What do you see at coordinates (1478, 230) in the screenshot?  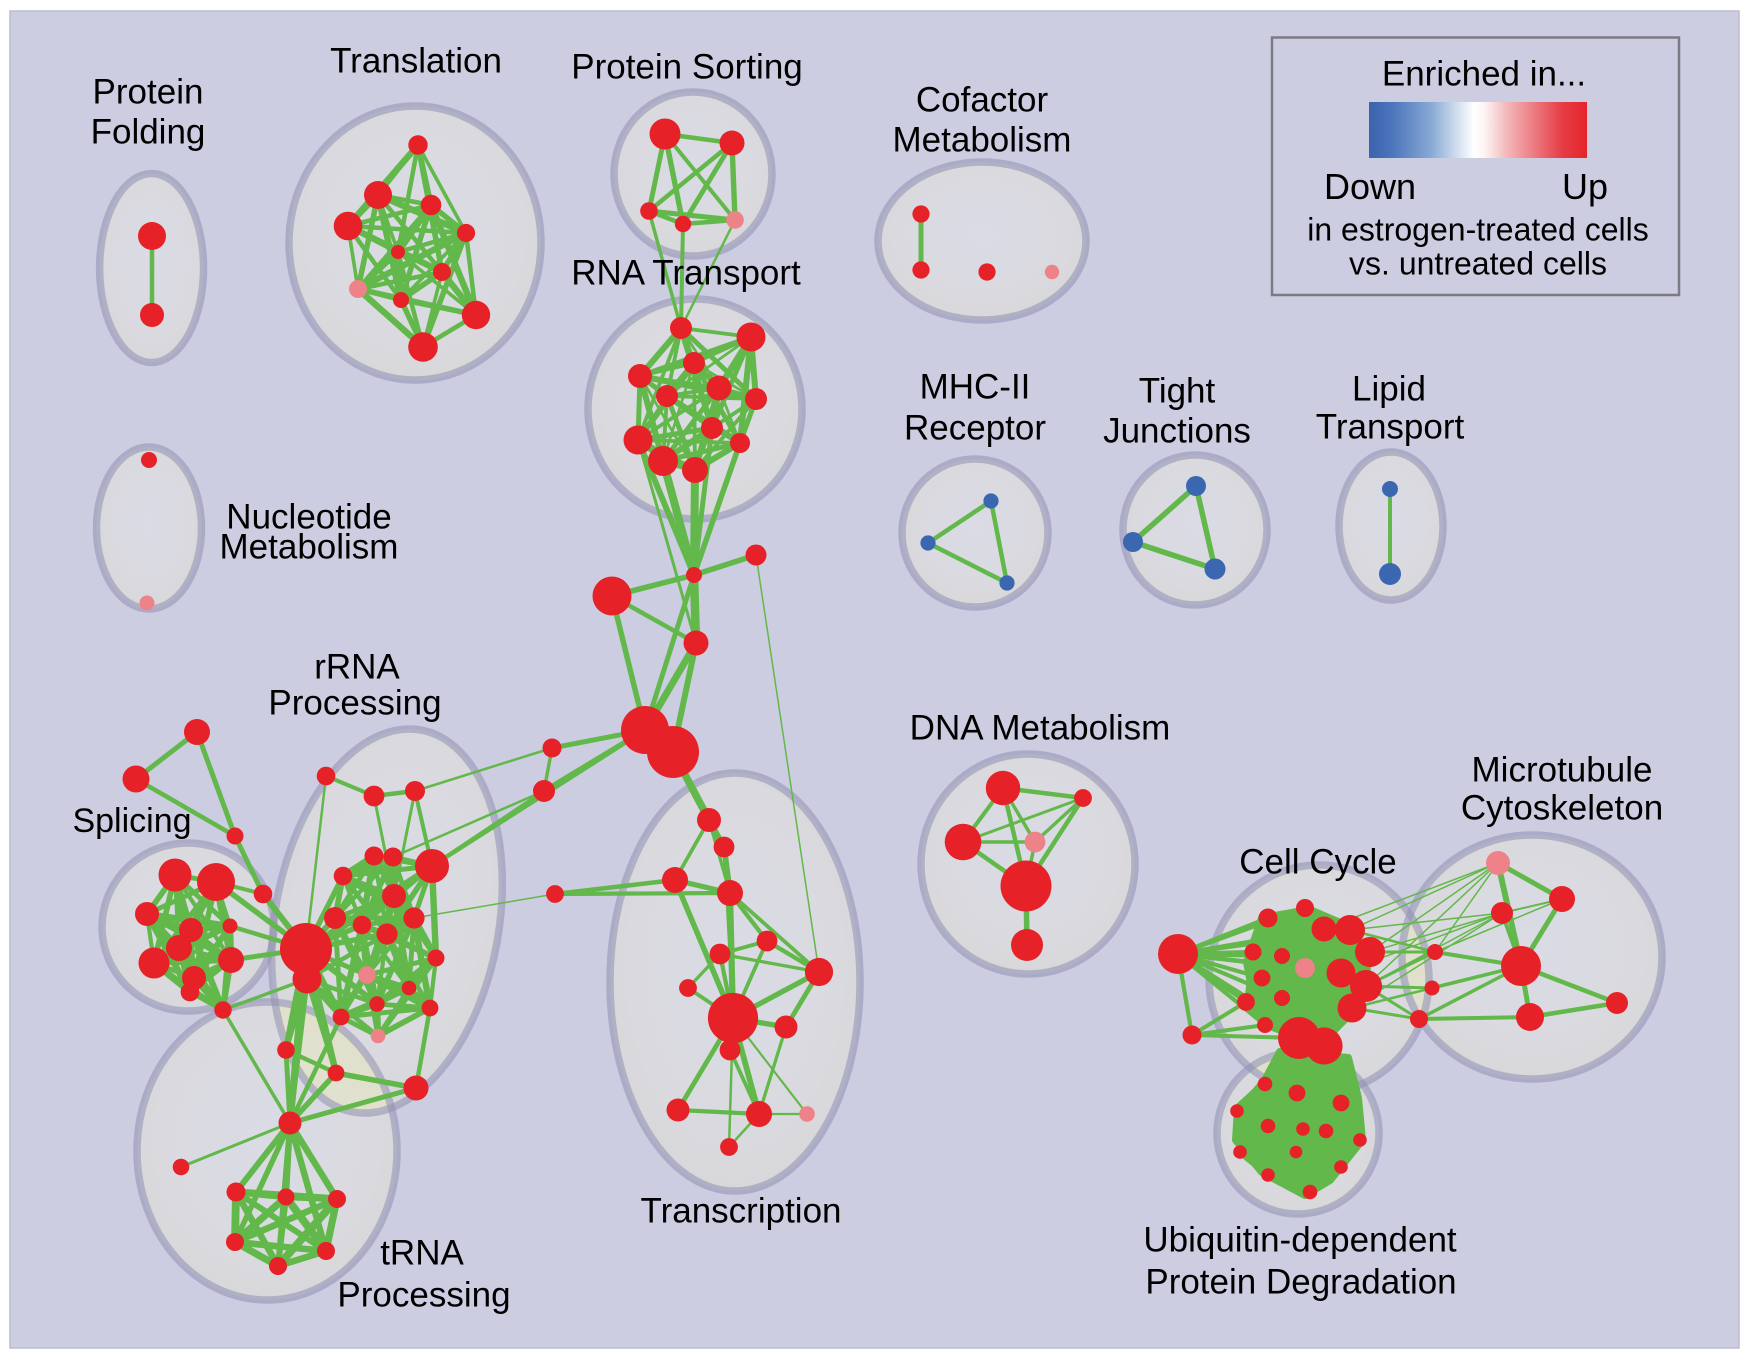 I see `svg-text: in estrogen-treated cells` at bounding box center [1478, 230].